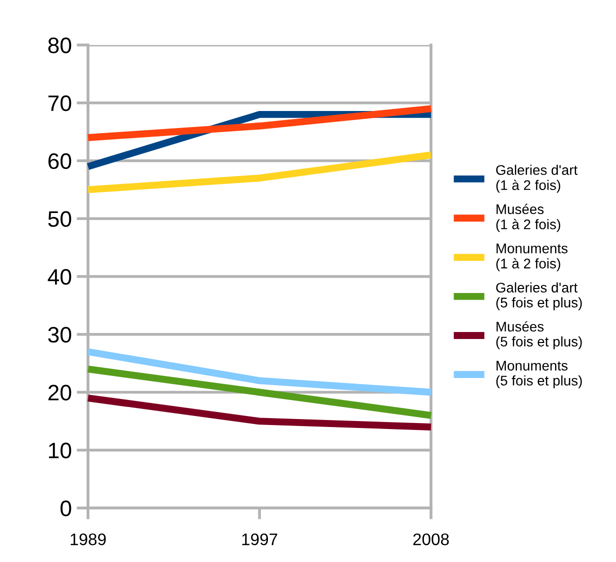 This screenshot has height=562, width=616. What do you see at coordinates (532, 258) in the screenshot?
I see `legend-label: Monuments (1 à 2 fois)` at bounding box center [532, 258].